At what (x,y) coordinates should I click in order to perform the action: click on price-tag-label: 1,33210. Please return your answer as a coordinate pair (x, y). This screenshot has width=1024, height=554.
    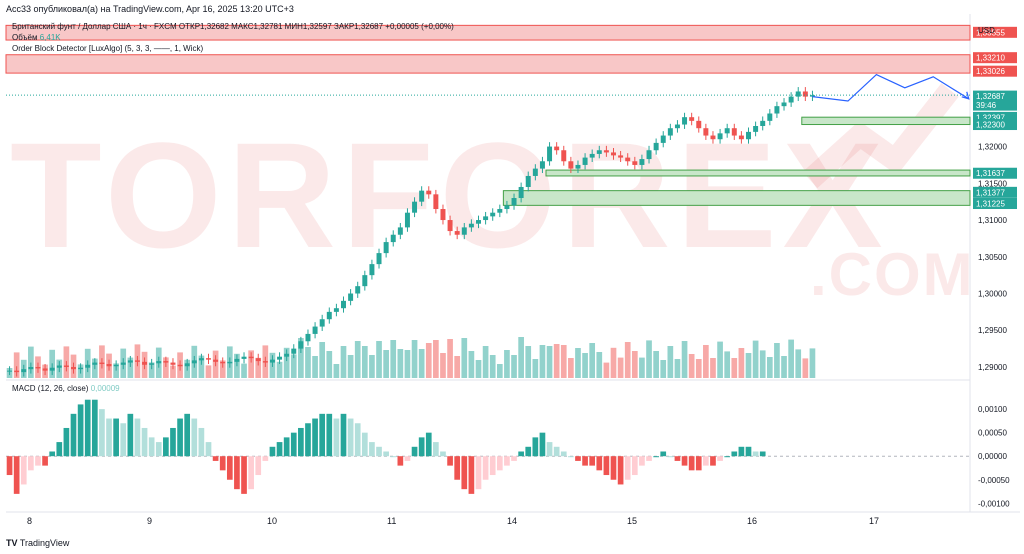
    Looking at the image, I should click on (990, 58).